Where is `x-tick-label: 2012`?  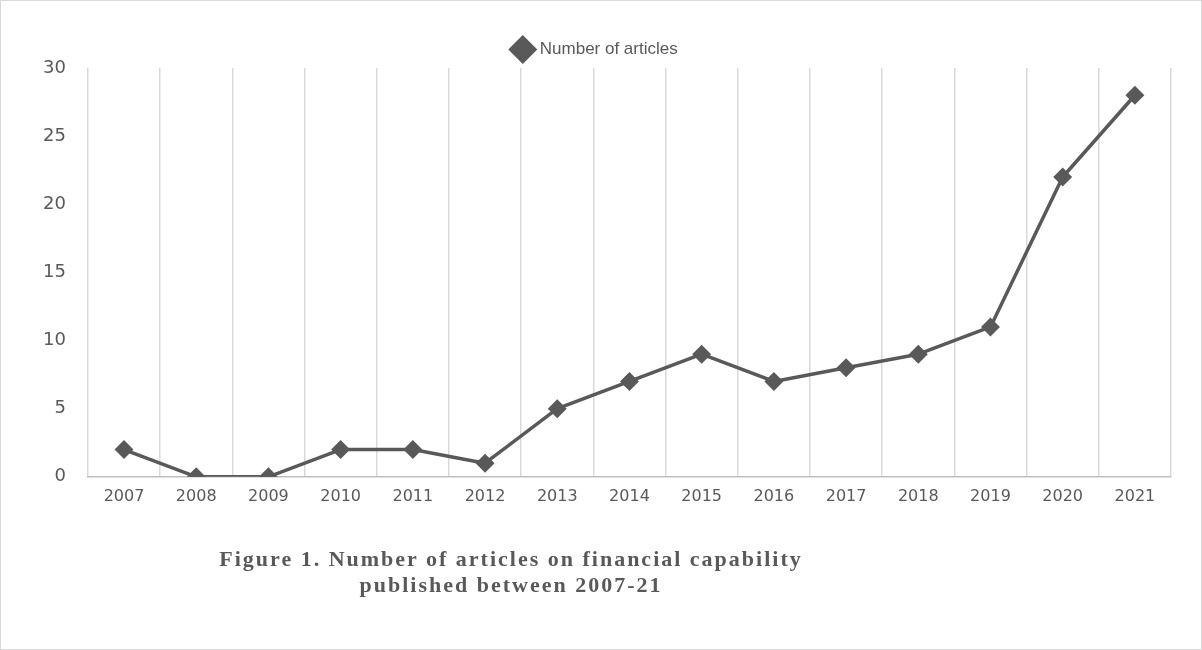
x-tick-label: 2012 is located at coordinates (485, 495).